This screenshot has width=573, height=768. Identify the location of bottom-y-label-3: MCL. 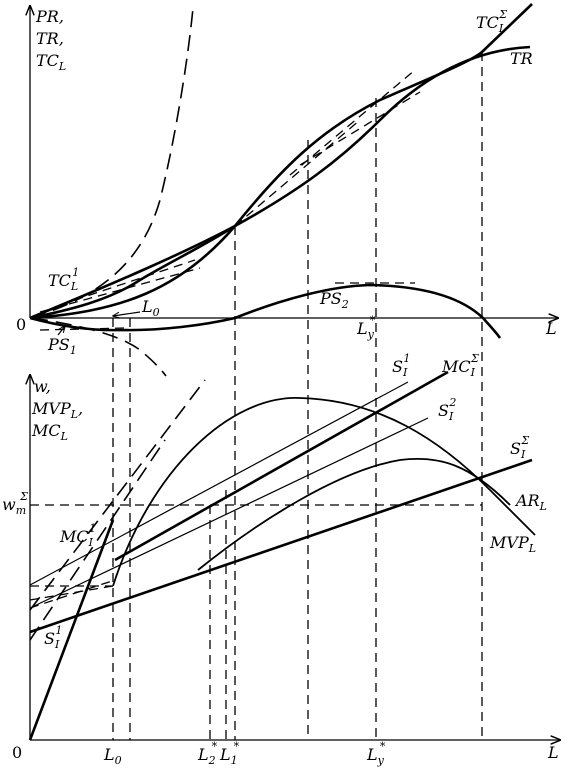
(49, 432).